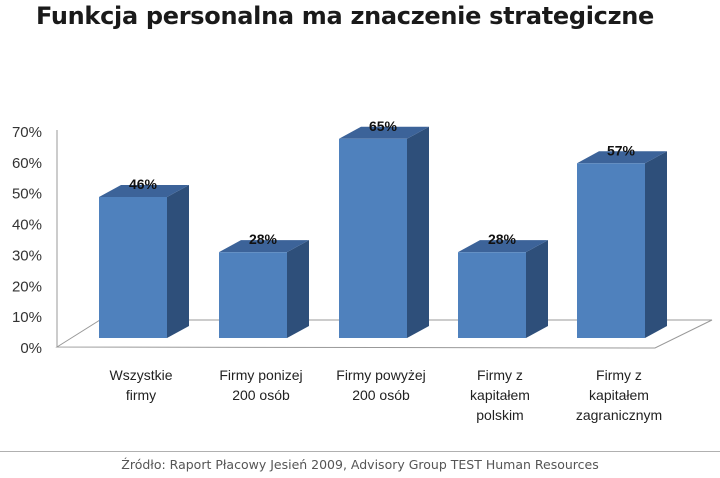 This screenshot has width=720, height=478. Describe the element at coordinates (27, 225) in the screenshot. I see `y-tick-label: 40%` at that location.